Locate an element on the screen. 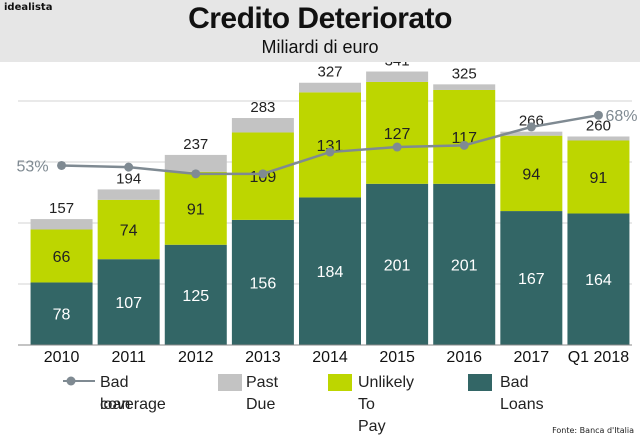  legend-line-marker is located at coordinates (79, 381).